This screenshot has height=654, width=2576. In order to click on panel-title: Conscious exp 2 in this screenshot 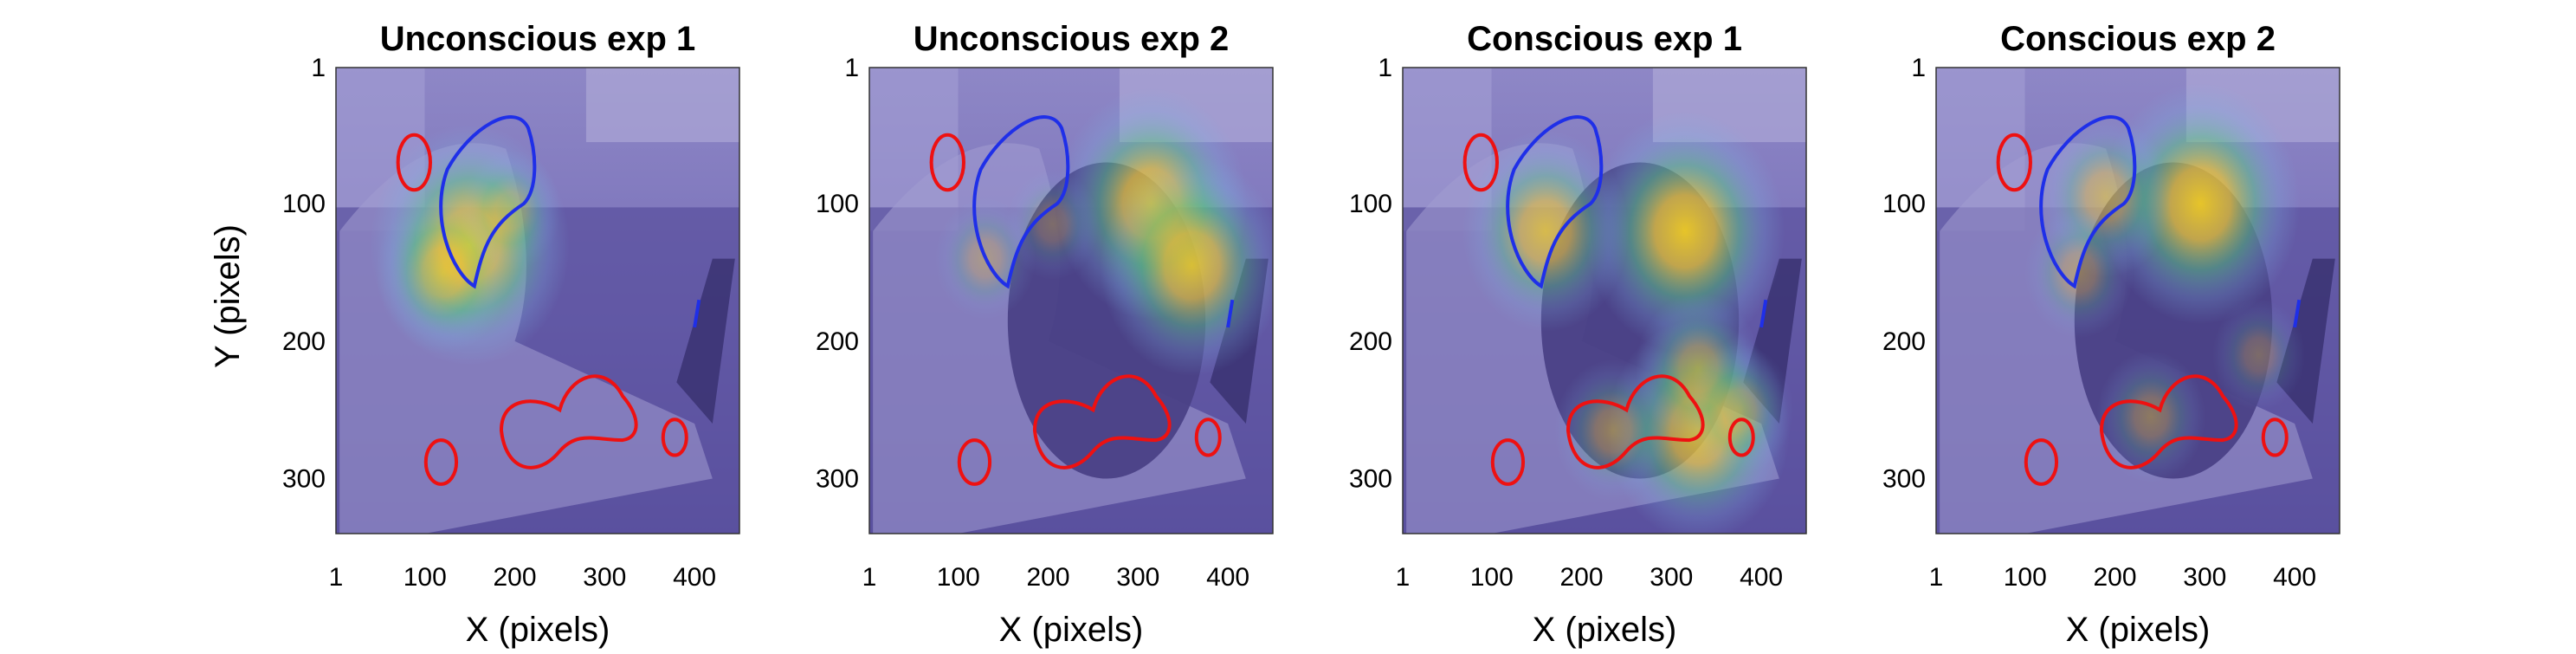, I will do `click(2138, 39)`.